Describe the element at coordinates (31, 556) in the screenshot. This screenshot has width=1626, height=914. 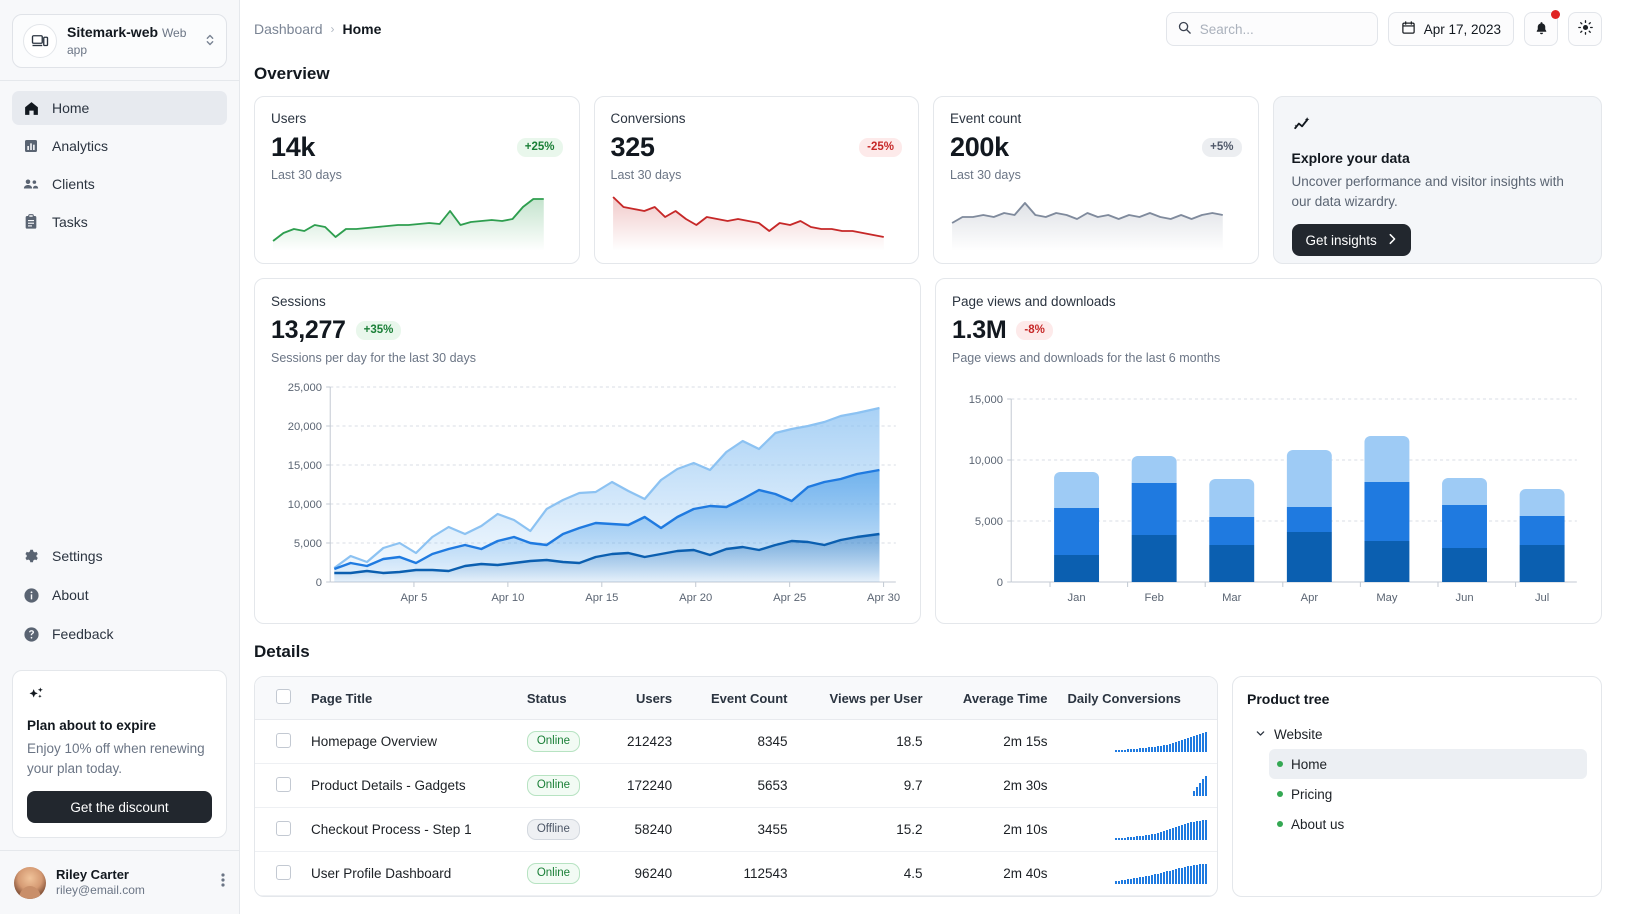
I see `gear-icon` at that location.